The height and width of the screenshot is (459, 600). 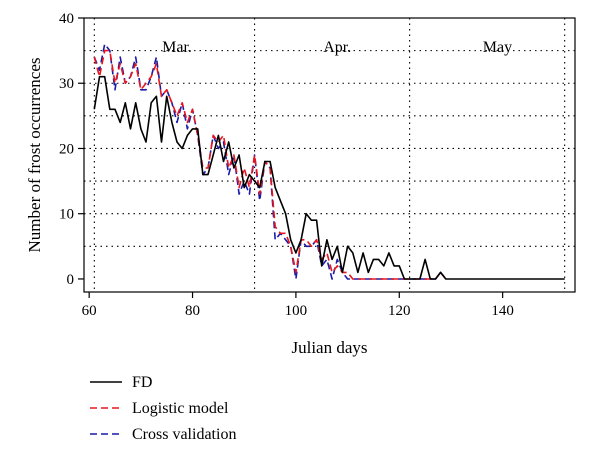 What do you see at coordinates (192, 311) in the screenshot?
I see `x-tick-label: 80` at bounding box center [192, 311].